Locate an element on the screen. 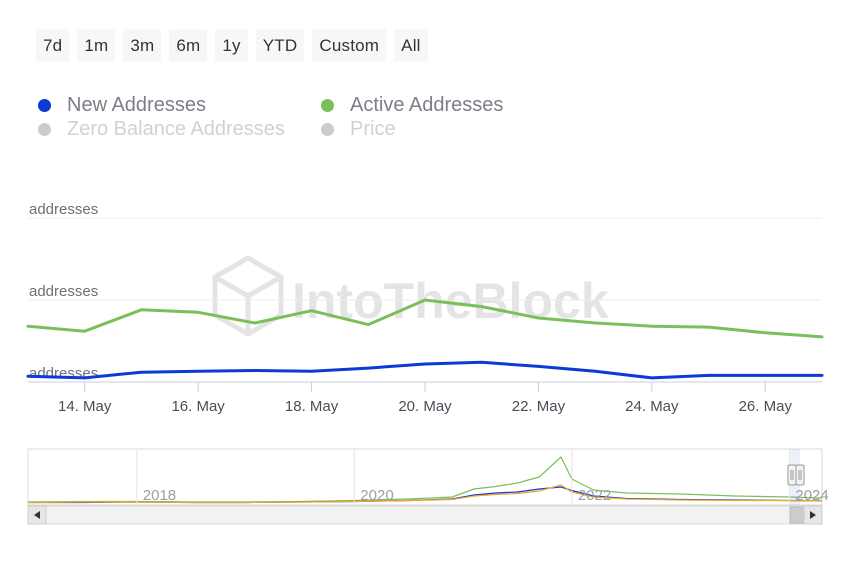 The width and height of the screenshot is (850, 567). range-7d-button: 7d is located at coordinates (53, 45).